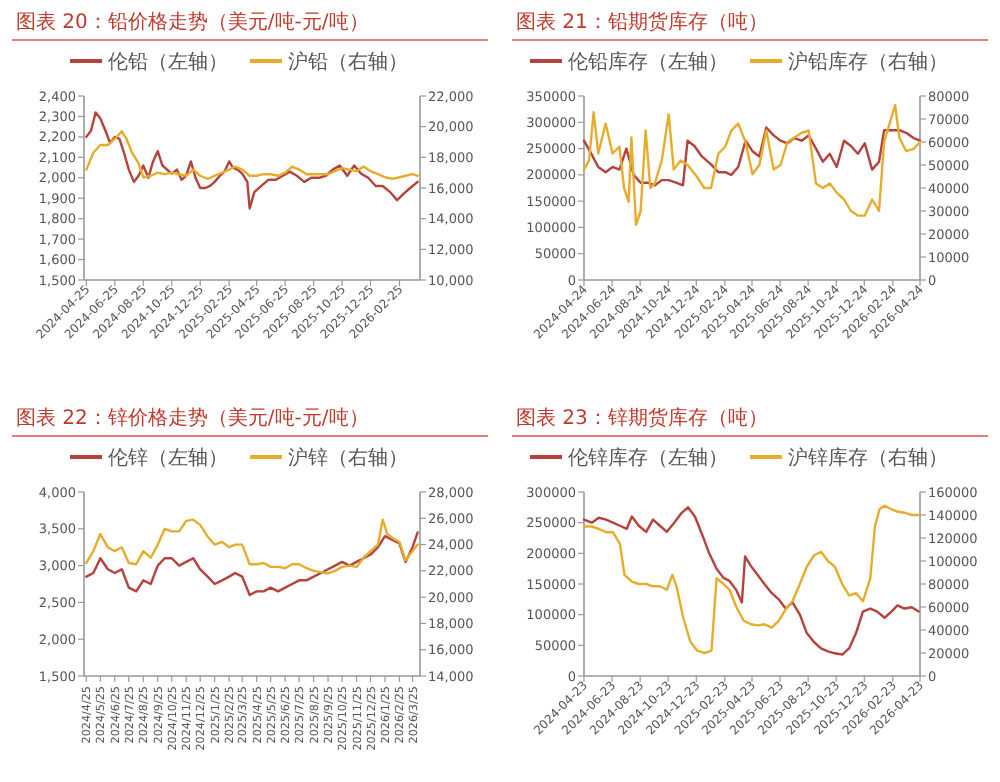  What do you see at coordinates (348, 62) in the screenshot?
I see `legend-label: 沪铅（右轴）` at bounding box center [348, 62].